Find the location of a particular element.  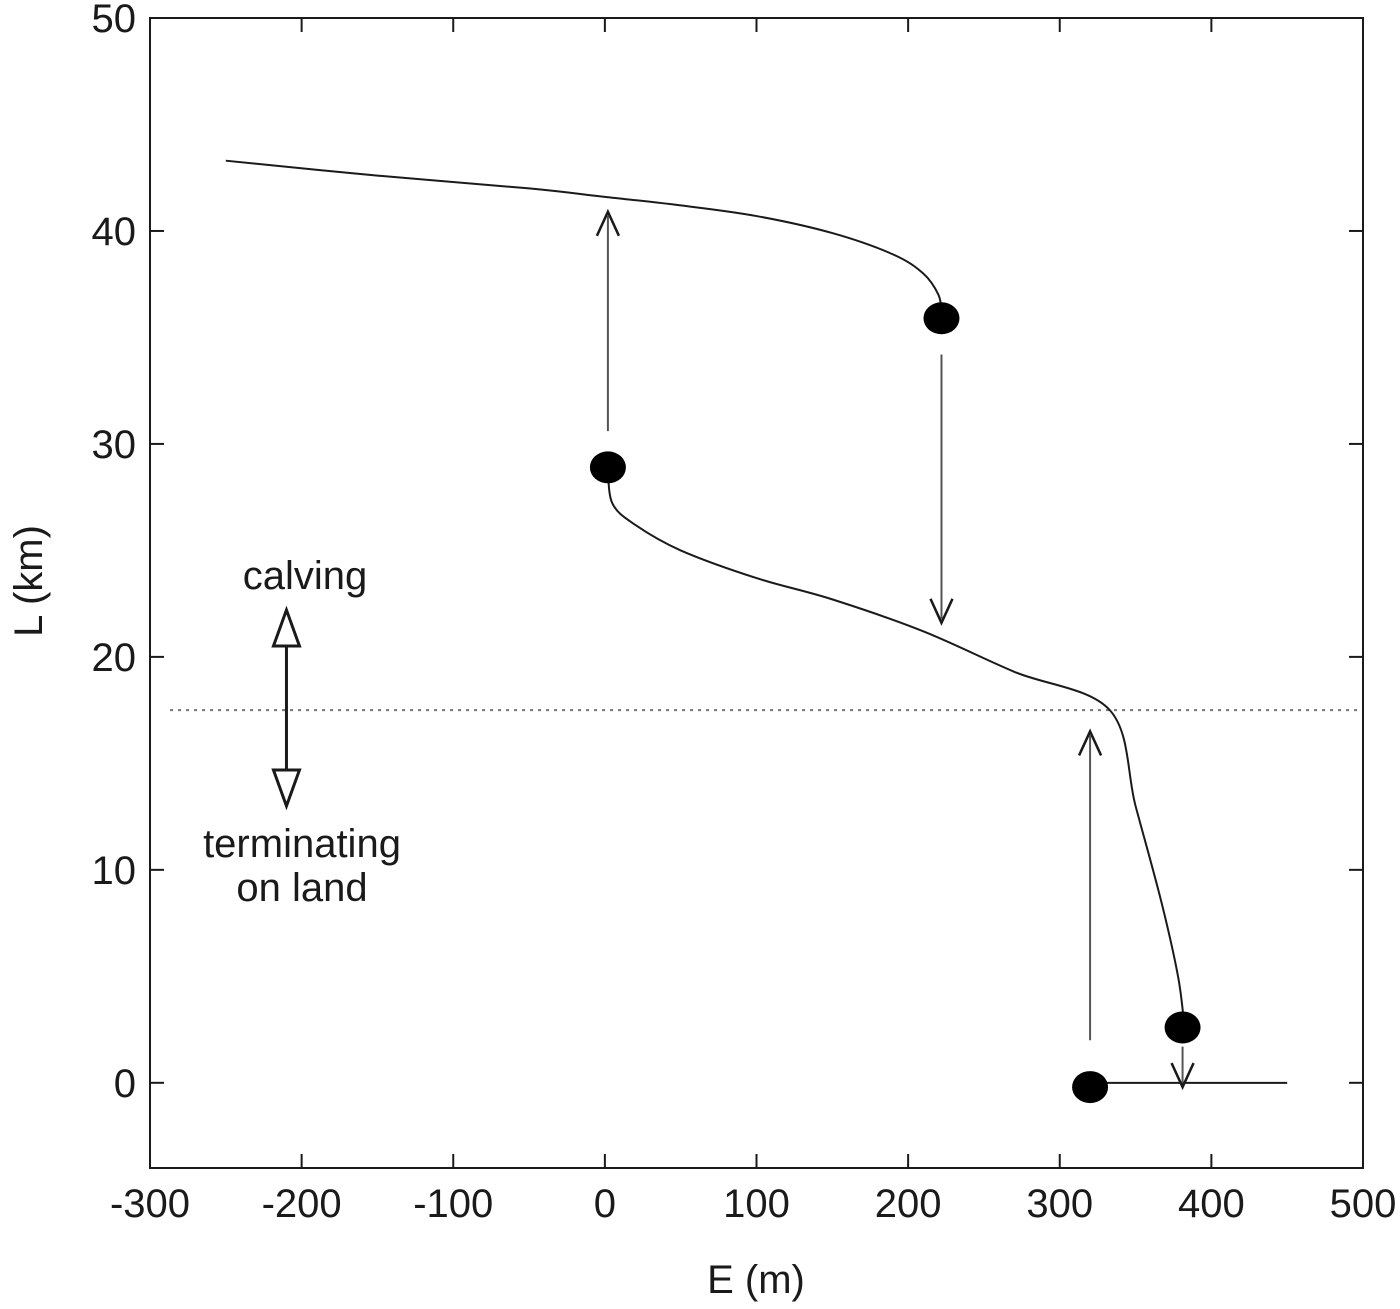

y-tick-label: 0 is located at coordinates (125, 1084).